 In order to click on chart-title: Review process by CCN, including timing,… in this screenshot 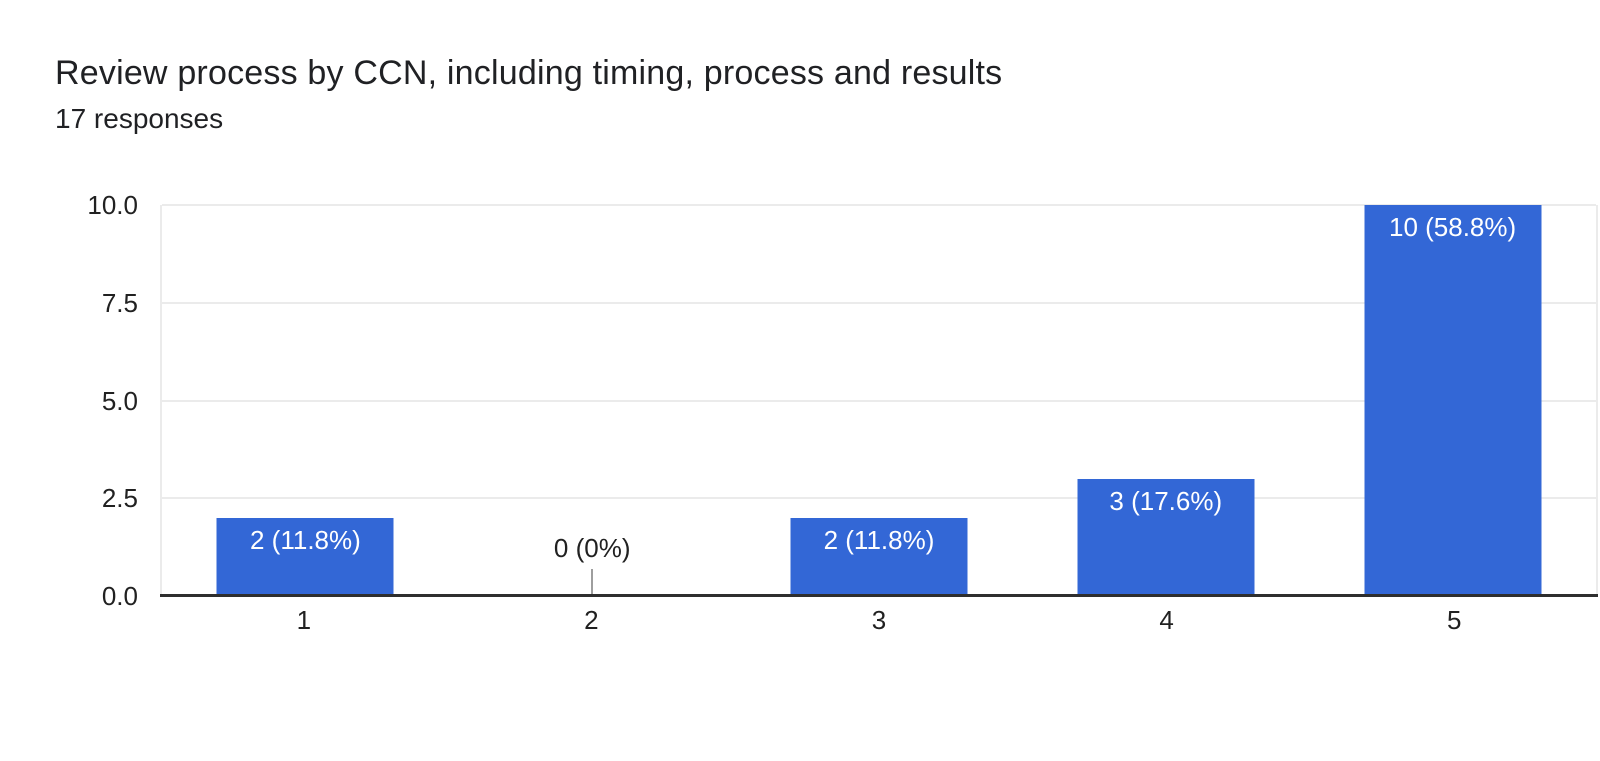, I will do `click(529, 73)`.